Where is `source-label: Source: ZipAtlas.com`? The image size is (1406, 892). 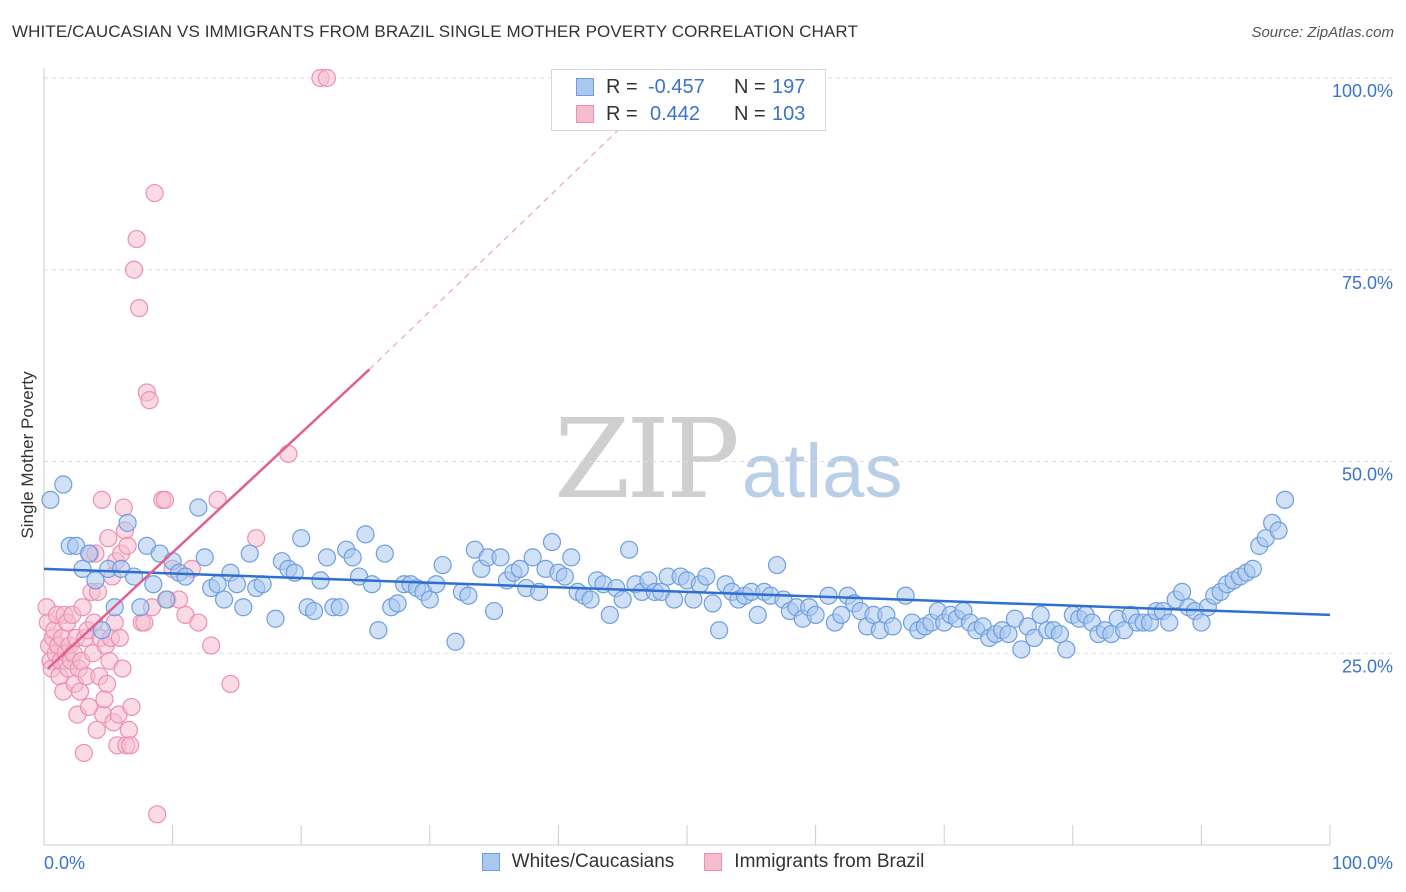 source-label: Source: ZipAtlas.com is located at coordinates (1322, 32).